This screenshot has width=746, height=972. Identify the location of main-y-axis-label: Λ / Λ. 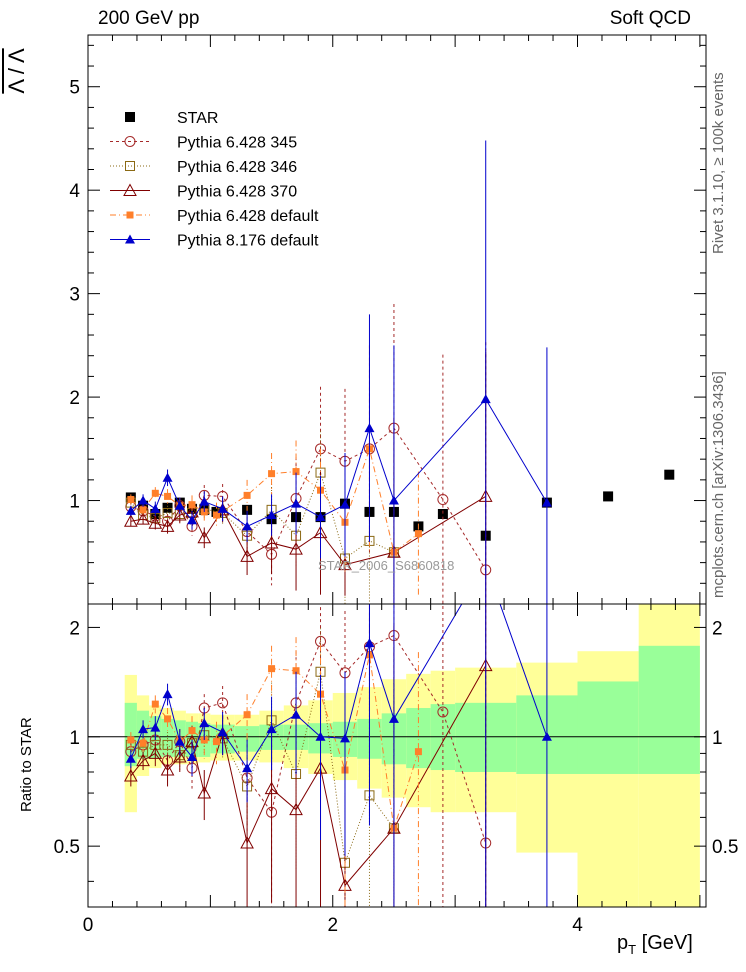
(16, 71).